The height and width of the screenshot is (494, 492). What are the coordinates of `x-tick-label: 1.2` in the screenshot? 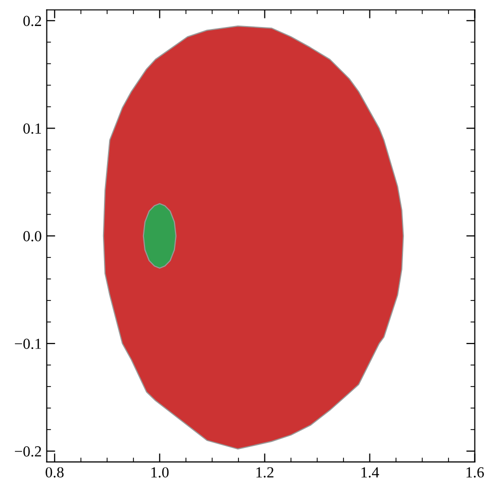 It's located at (265, 472).